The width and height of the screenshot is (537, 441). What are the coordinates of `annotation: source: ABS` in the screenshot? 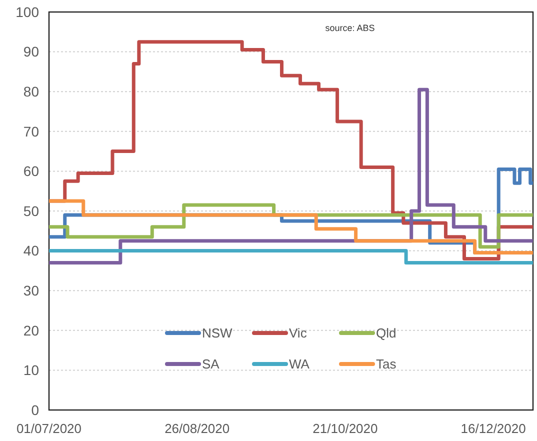 It's located at (350, 28).